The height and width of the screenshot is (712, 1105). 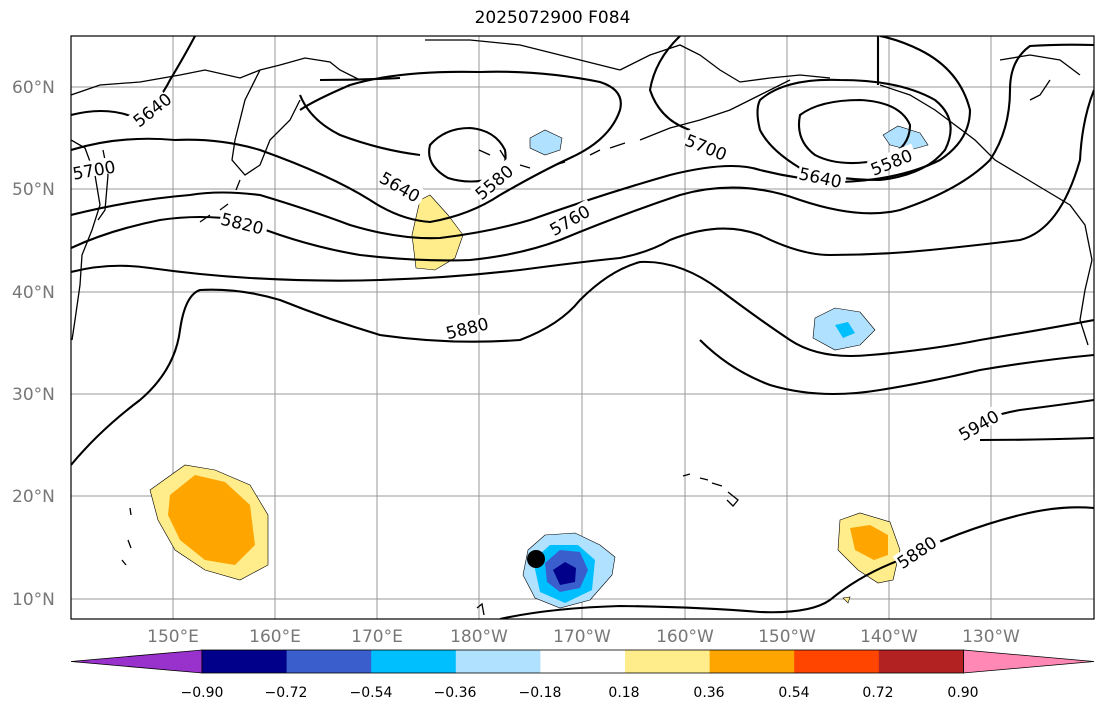 I want to click on anomaly-positive-north, so click(x=437, y=232).